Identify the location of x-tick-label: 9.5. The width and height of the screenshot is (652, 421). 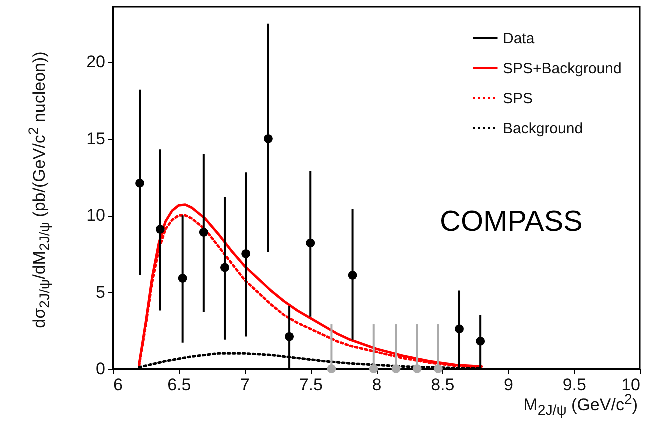
(574, 385).